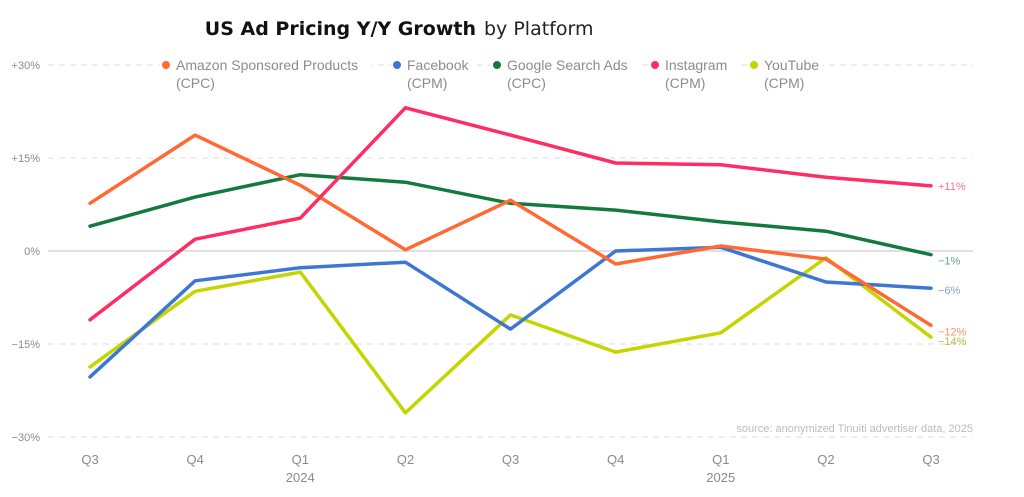 The height and width of the screenshot is (497, 1024). I want to click on y-tick-label: +15%, so click(26, 159).